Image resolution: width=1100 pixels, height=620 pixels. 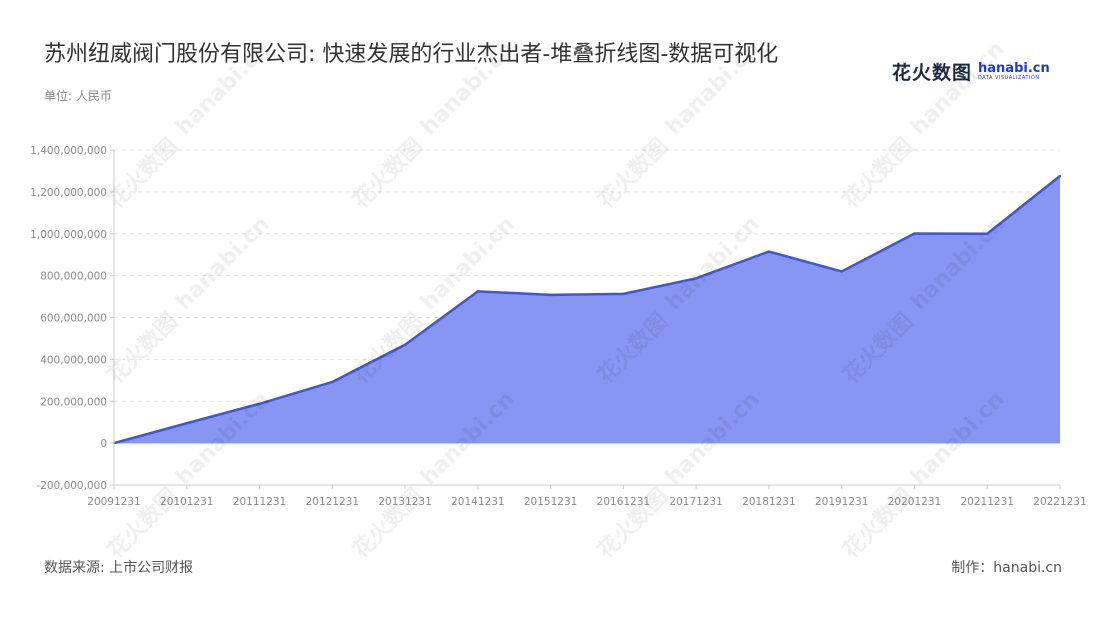 What do you see at coordinates (841, 502) in the screenshot?
I see `x-tick-label: 20191231` at bounding box center [841, 502].